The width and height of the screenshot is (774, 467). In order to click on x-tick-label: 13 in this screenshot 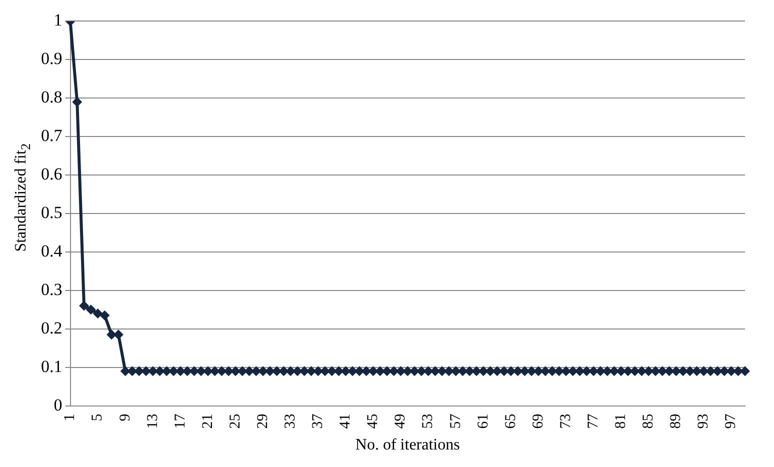, I will do `click(152, 421)`.